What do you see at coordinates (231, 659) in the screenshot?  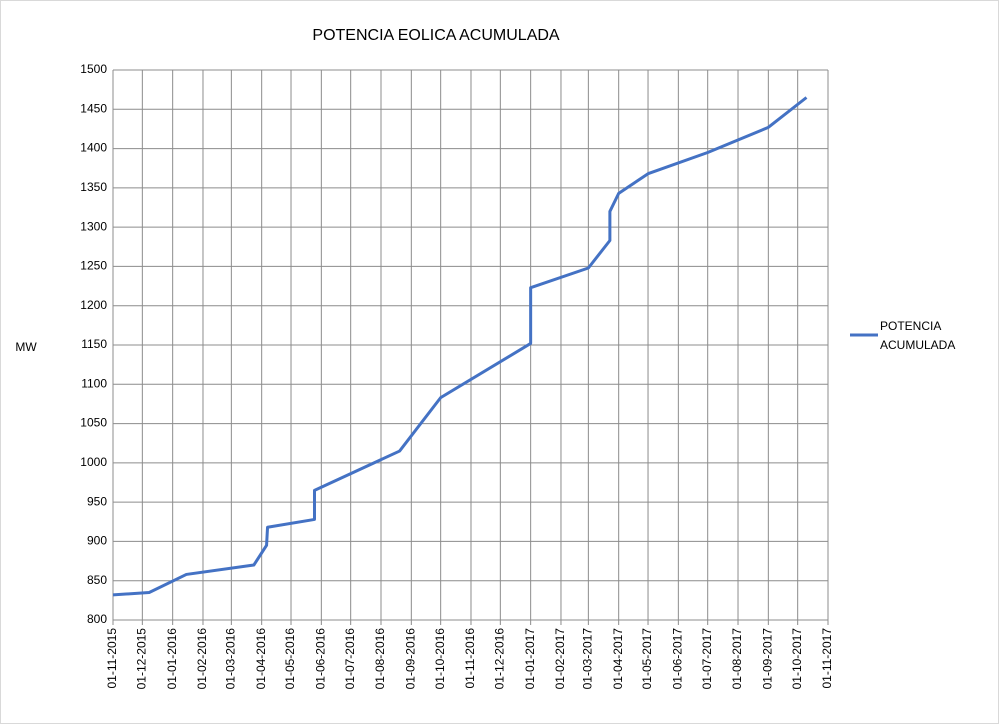 I see `x-tick-label: 01-03-2016` at bounding box center [231, 659].